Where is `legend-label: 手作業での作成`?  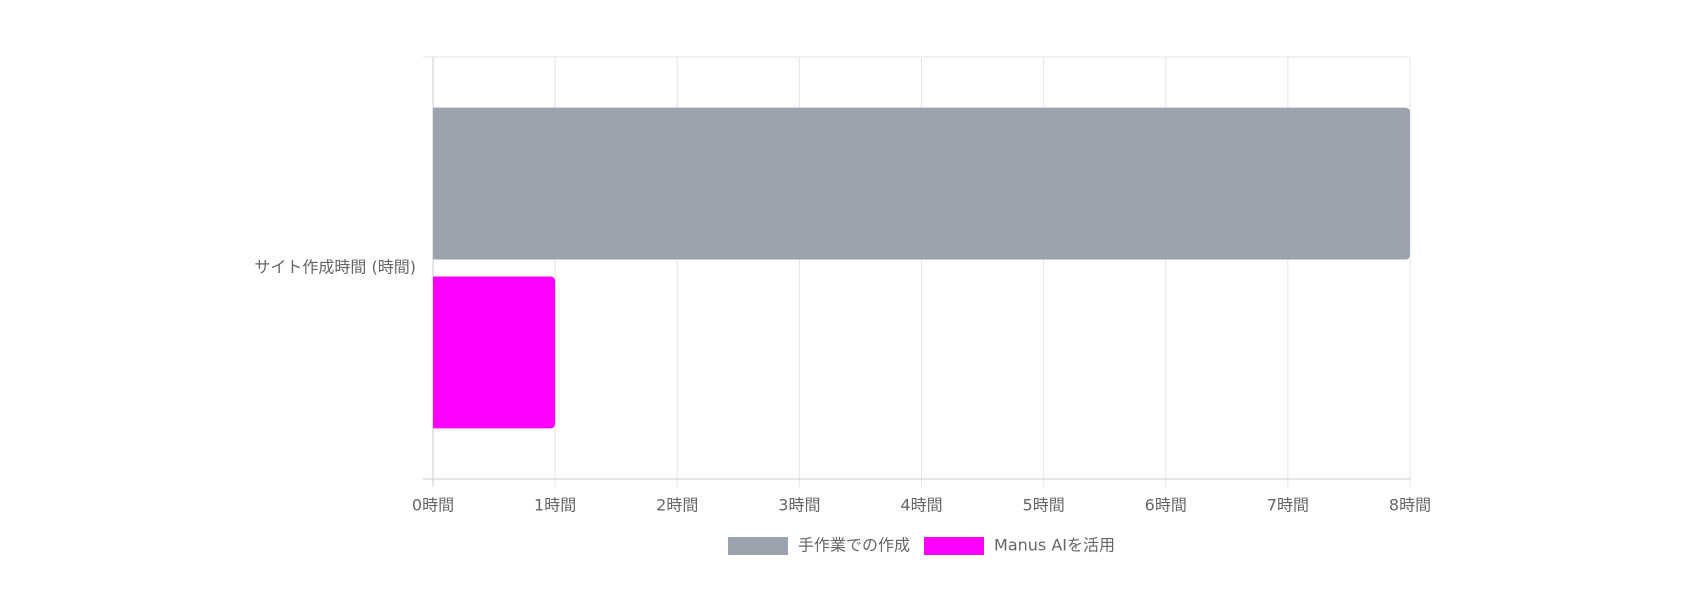
legend-label: 手作業での作成 is located at coordinates (854, 545).